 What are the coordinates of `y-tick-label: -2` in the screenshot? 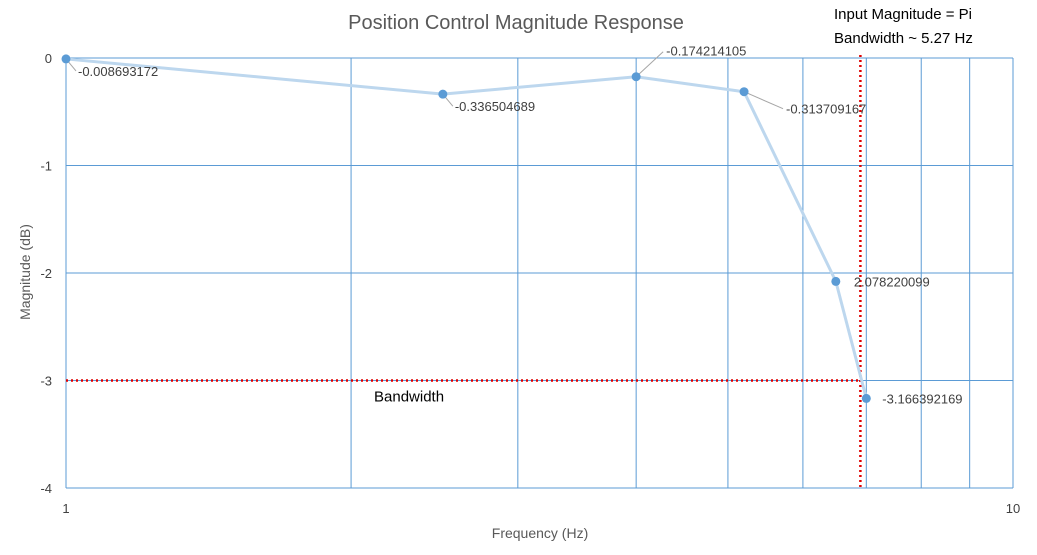 It's located at (46, 273).